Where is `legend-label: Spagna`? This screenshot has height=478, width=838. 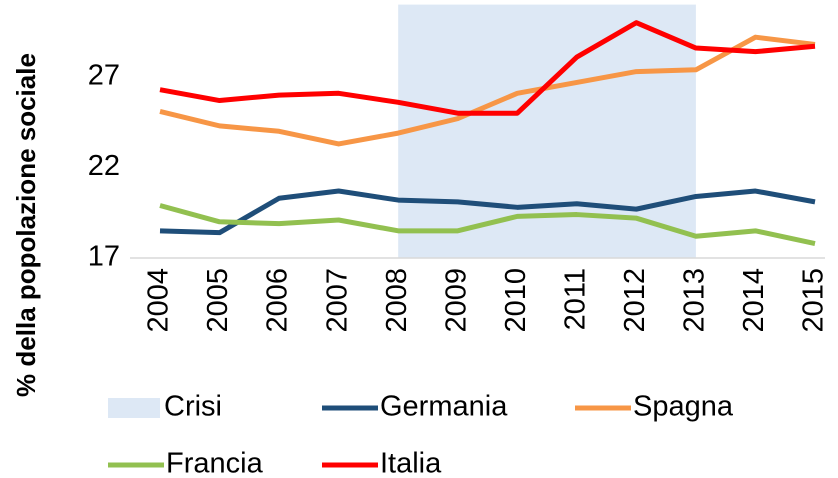 legend-label: Spagna is located at coordinates (683, 407).